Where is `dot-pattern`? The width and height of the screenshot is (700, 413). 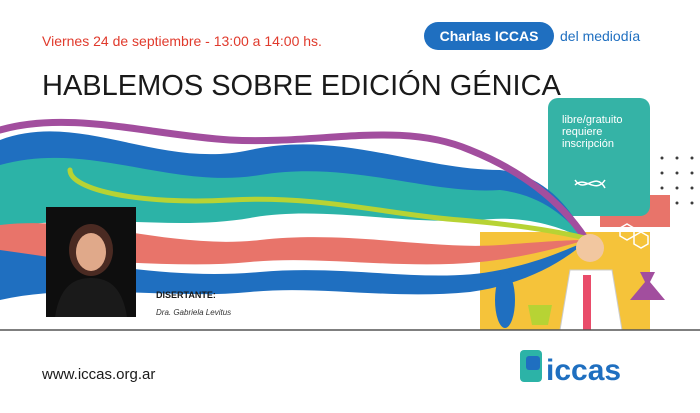
dot-pattern is located at coordinates (677, 180).